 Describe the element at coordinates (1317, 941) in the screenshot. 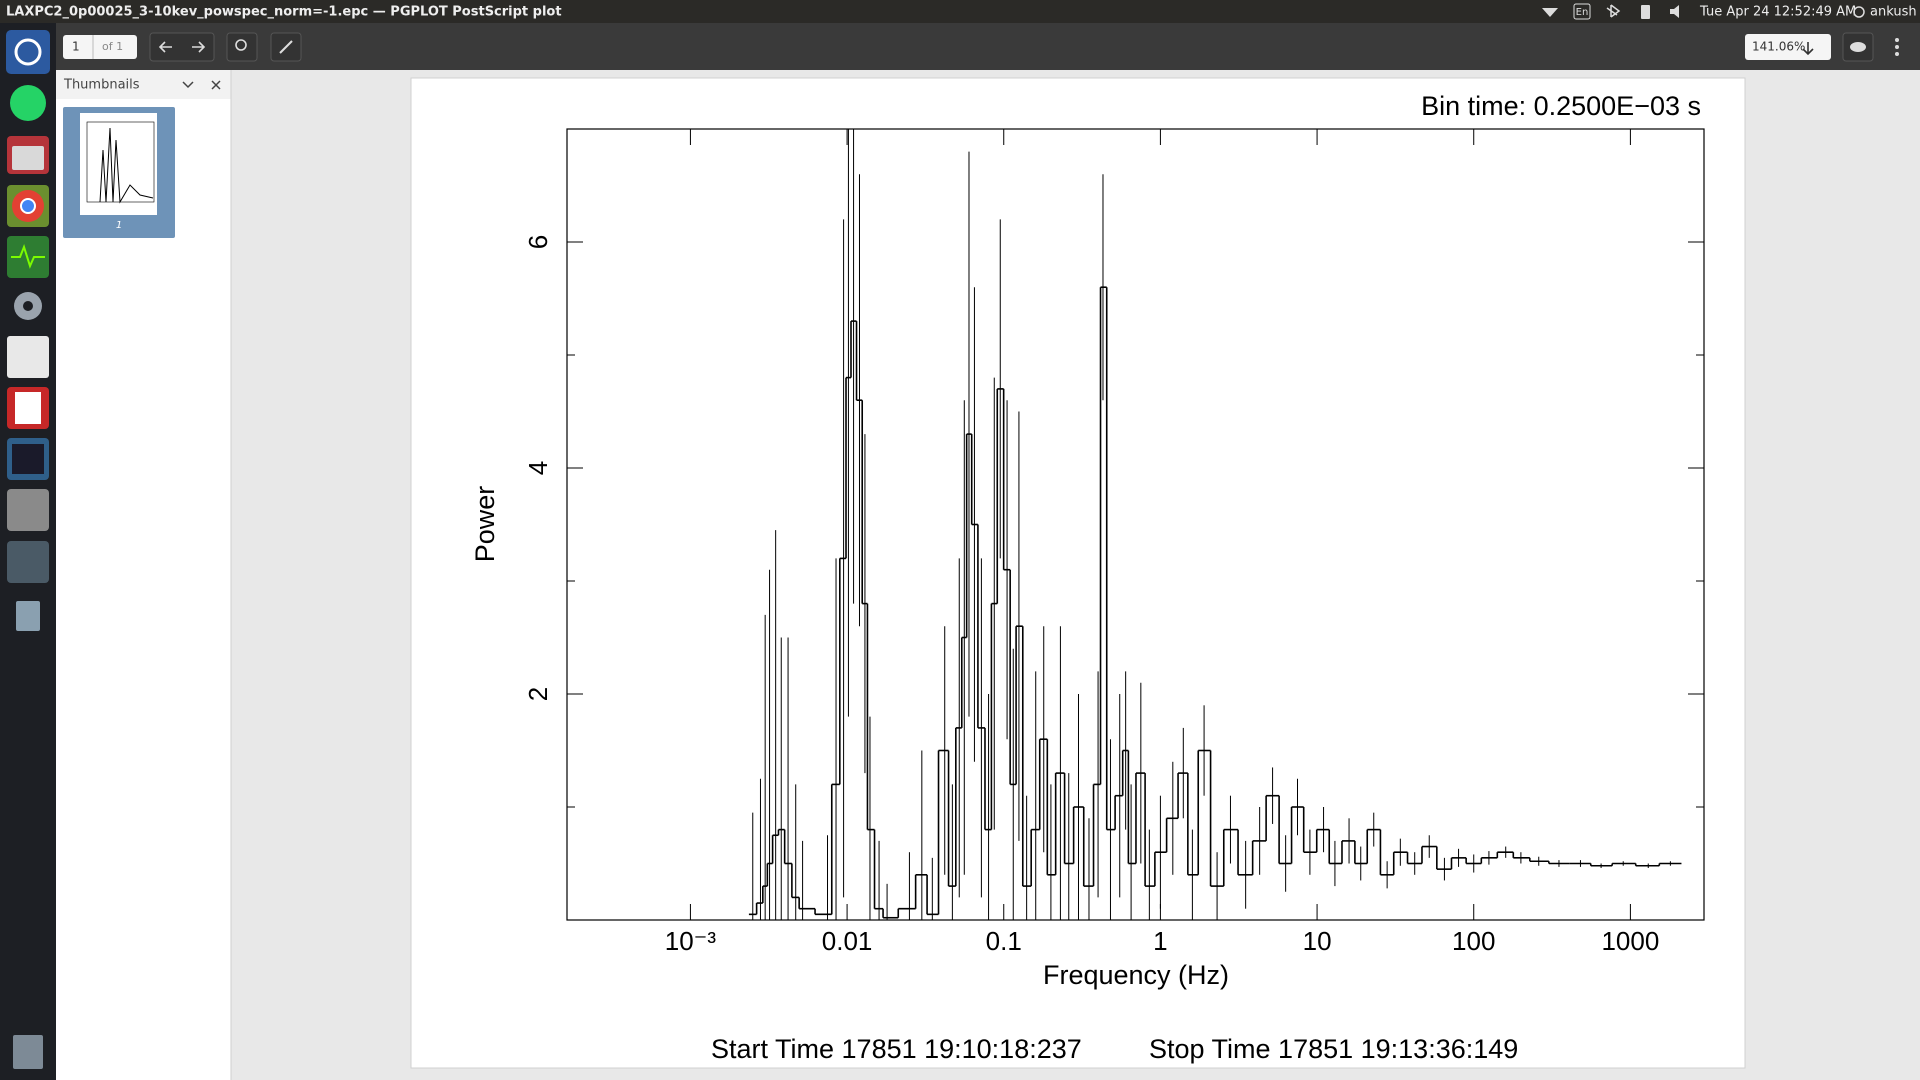

I see `x-tick-label: 10` at that location.